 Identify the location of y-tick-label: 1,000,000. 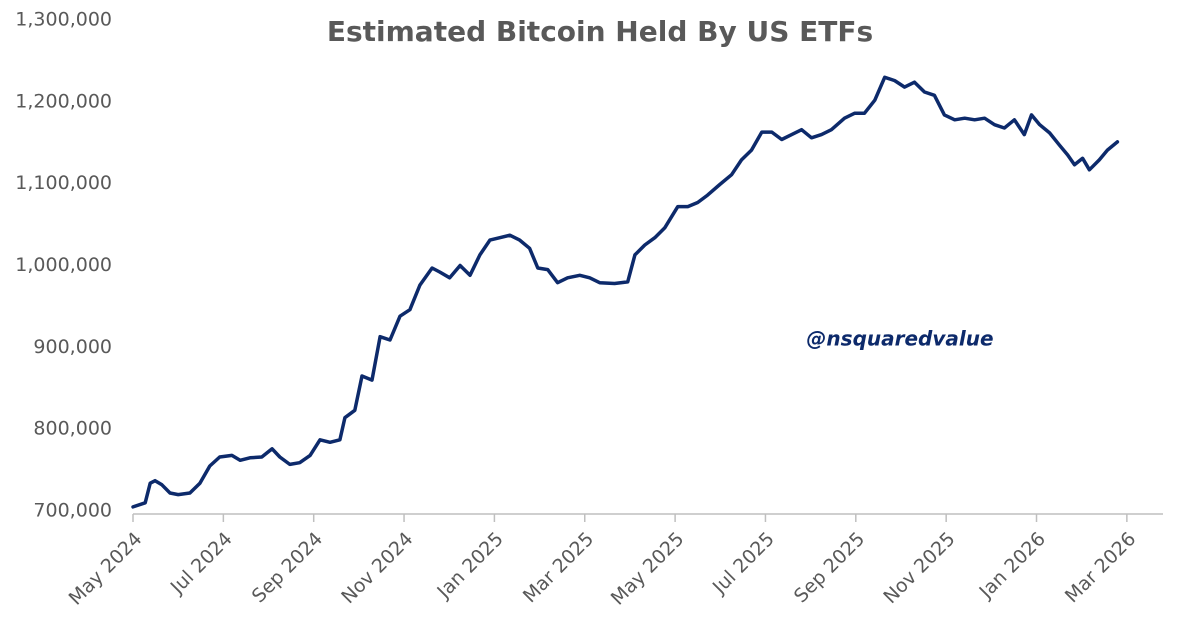
(63, 265).